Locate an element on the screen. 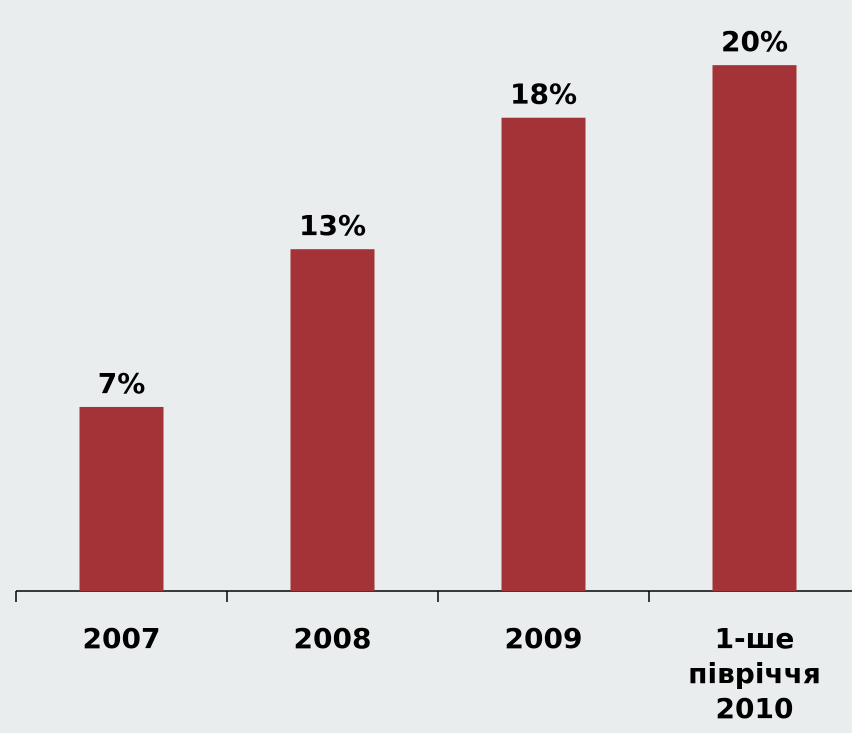 The height and width of the screenshot is (733, 852). category-label-line: 2007 is located at coordinates (122, 638).